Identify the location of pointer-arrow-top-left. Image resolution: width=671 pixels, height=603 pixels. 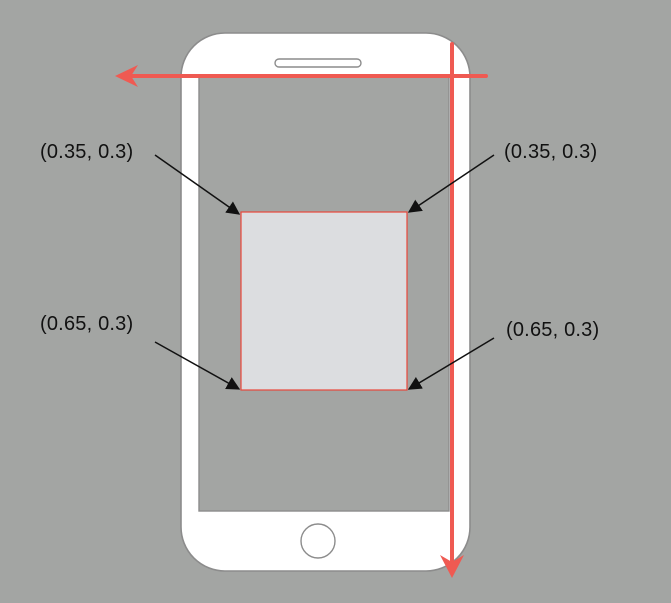
(197, 184).